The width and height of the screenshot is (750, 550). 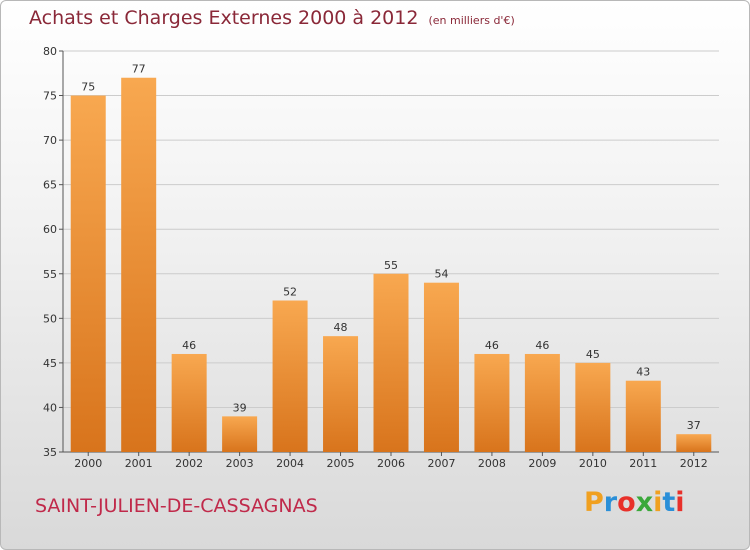 What do you see at coordinates (492, 463) in the screenshot?
I see `x-tick-label: 2008` at bounding box center [492, 463].